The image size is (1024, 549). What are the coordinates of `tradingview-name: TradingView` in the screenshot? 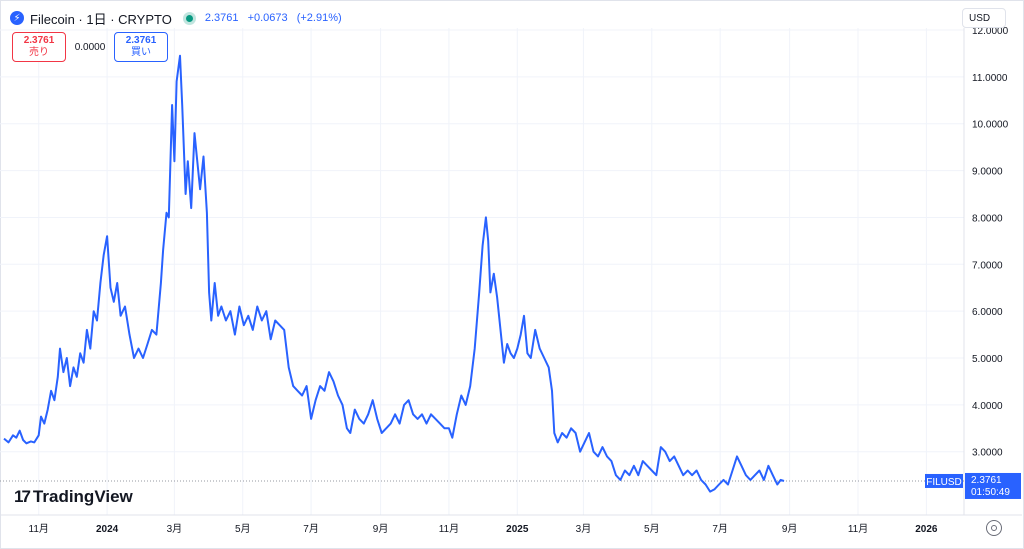 It's located at (82, 496).